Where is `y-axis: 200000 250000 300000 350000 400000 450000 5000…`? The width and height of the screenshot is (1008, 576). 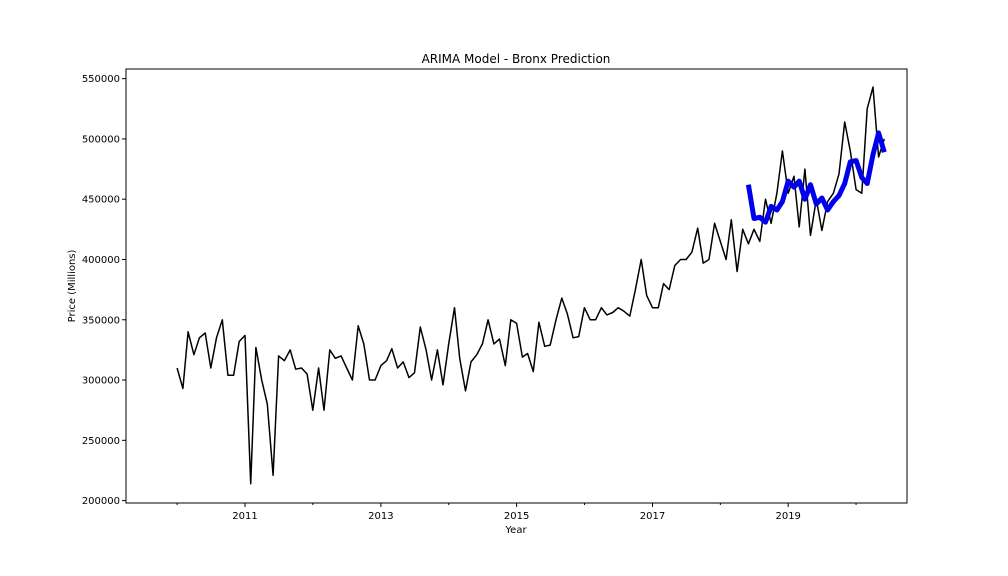
y-axis: 200000 250000 300000 350000 400000 450000 5000… is located at coordinates (104, 290).